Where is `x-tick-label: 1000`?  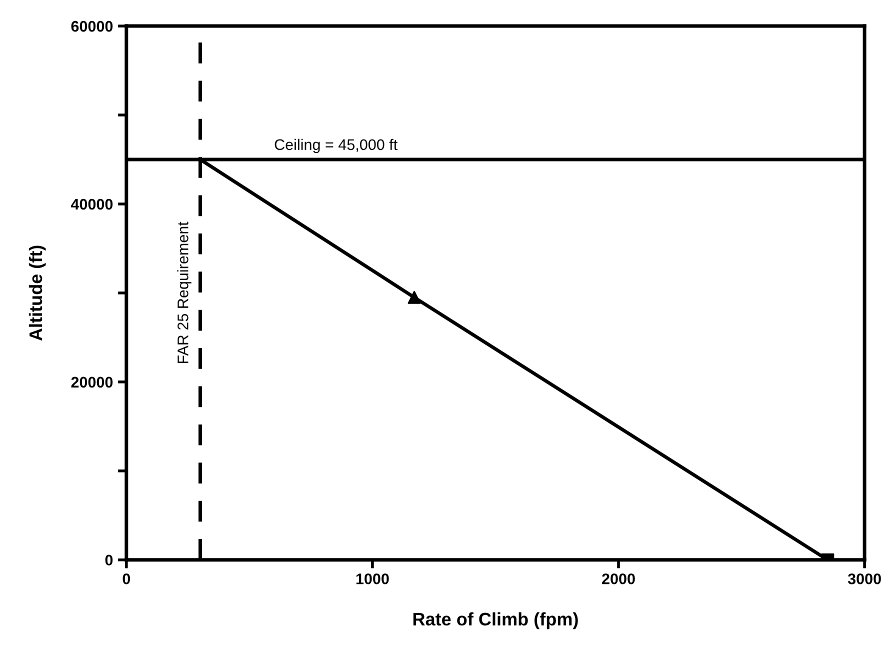
x-tick-label: 1000 is located at coordinates (372, 578).